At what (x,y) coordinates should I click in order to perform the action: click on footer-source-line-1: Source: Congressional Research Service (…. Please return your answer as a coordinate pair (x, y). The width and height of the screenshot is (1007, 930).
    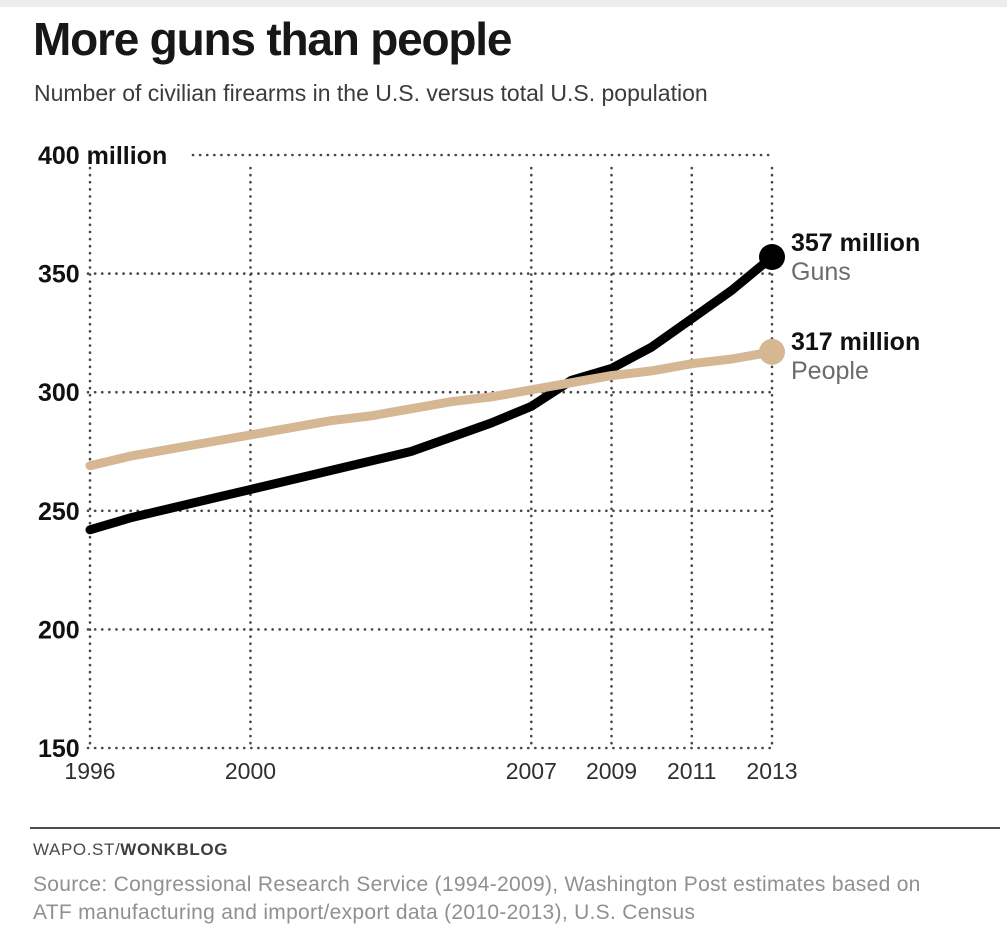
    Looking at the image, I should click on (477, 884).